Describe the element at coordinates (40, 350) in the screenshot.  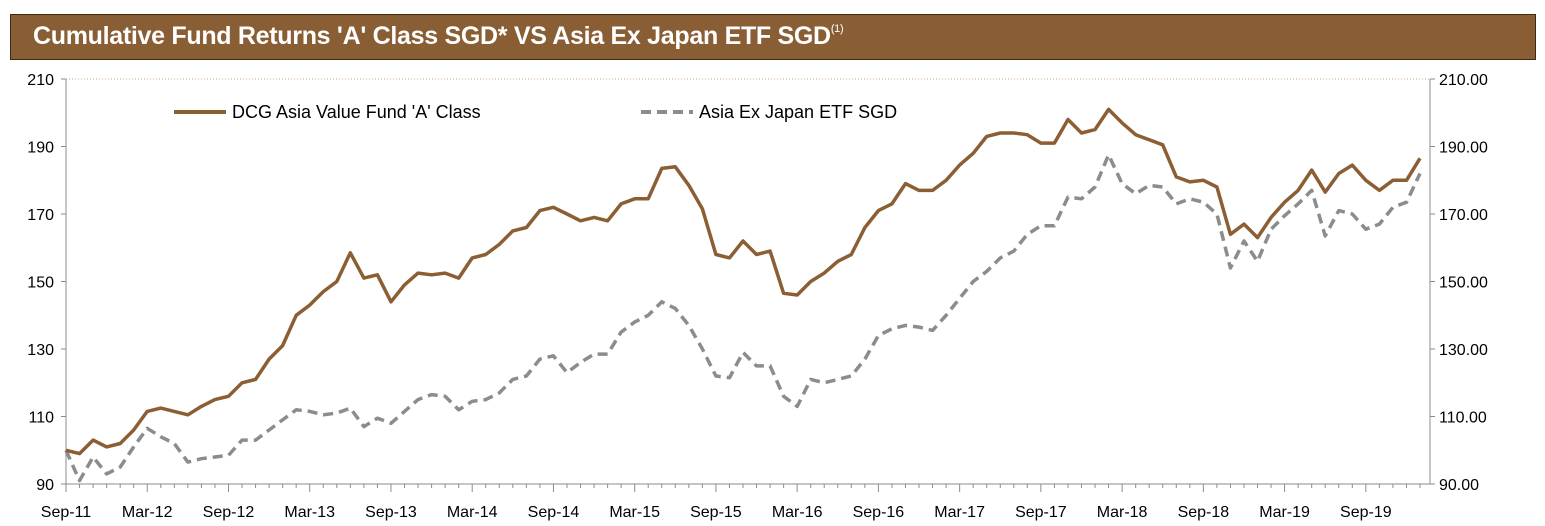
I see `left-y-tick-label: 130` at that location.